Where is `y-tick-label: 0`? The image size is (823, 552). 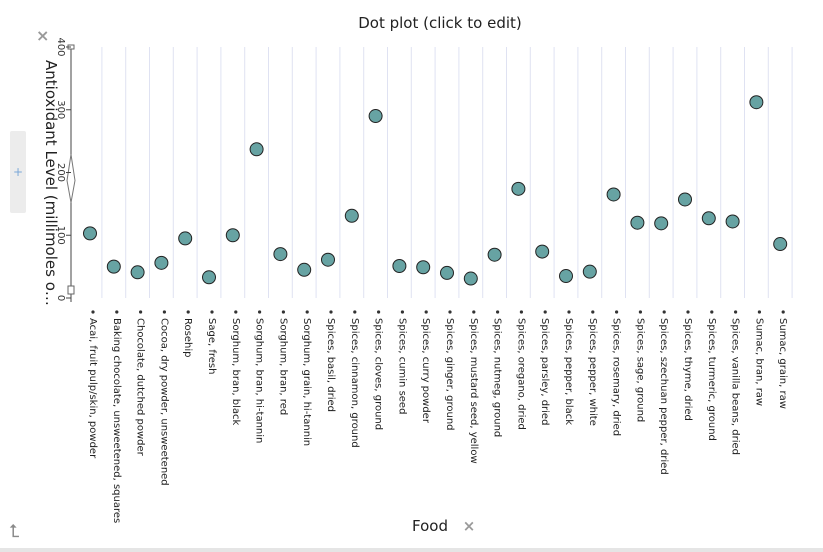 y-tick-label: 0 is located at coordinates (60, 298).